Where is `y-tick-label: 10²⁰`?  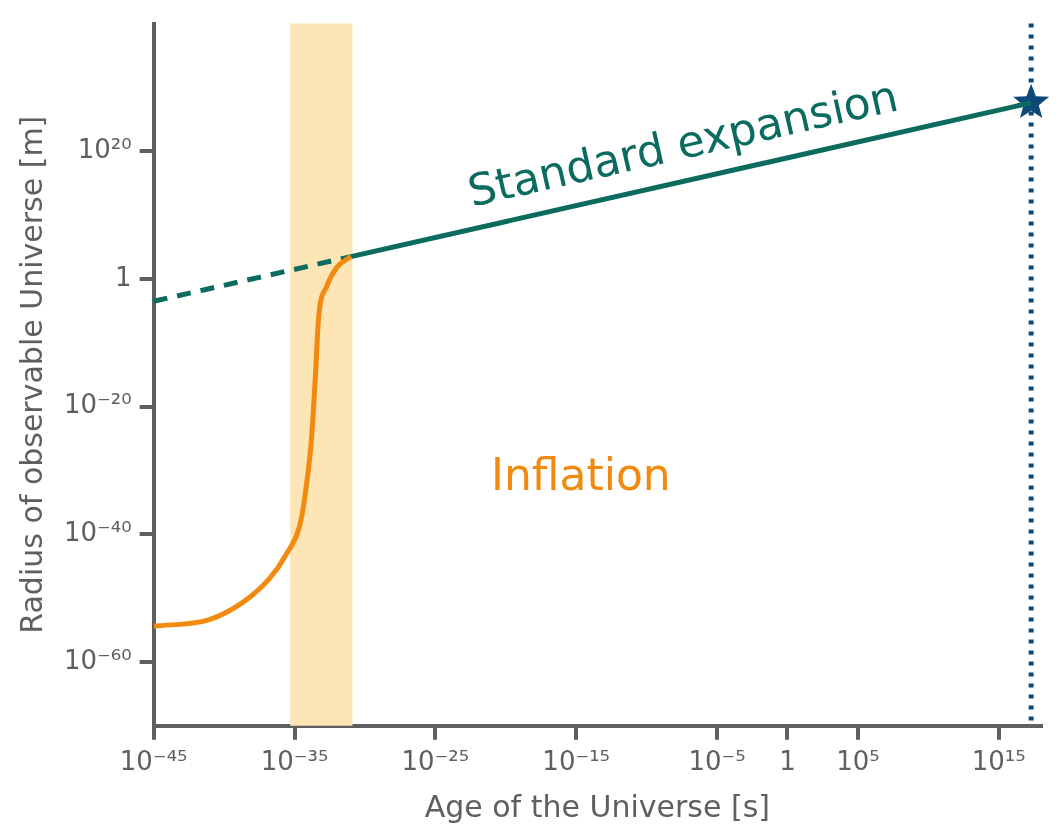
y-tick-label: 10²⁰ is located at coordinates (104, 149).